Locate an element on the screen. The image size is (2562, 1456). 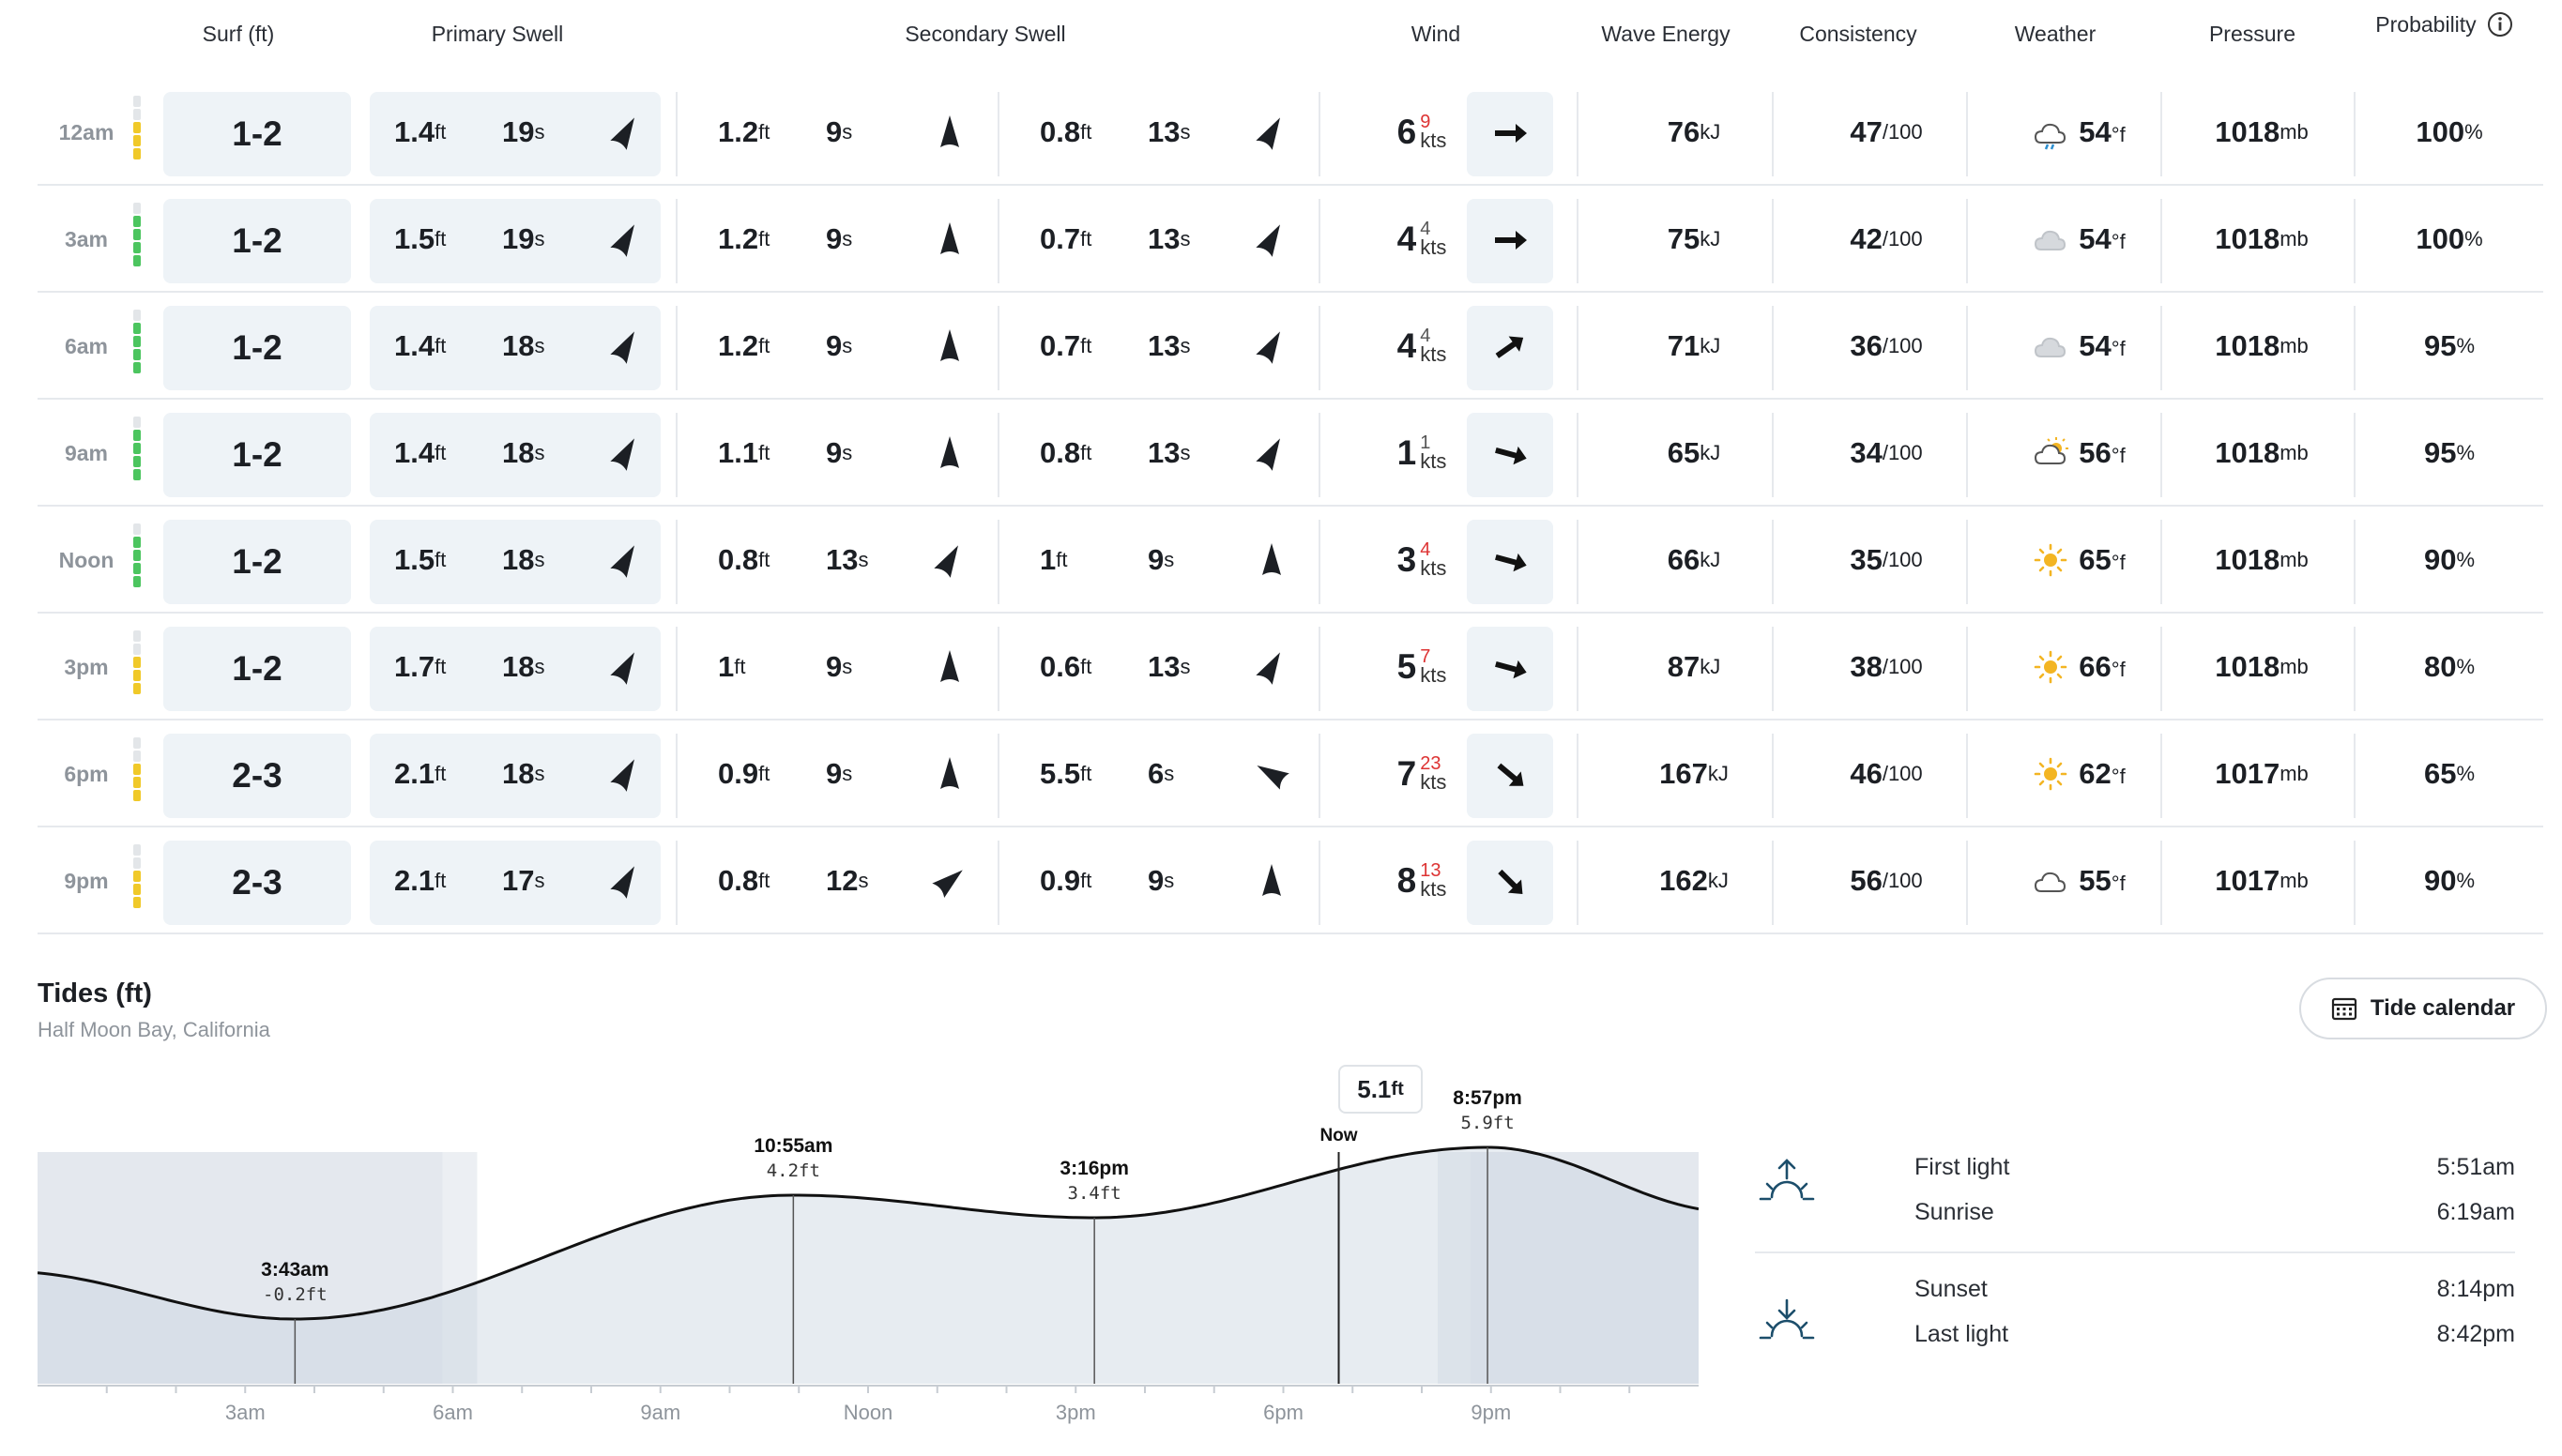
wave-energy: 76 kJ is located at coordinates (1694, 131).